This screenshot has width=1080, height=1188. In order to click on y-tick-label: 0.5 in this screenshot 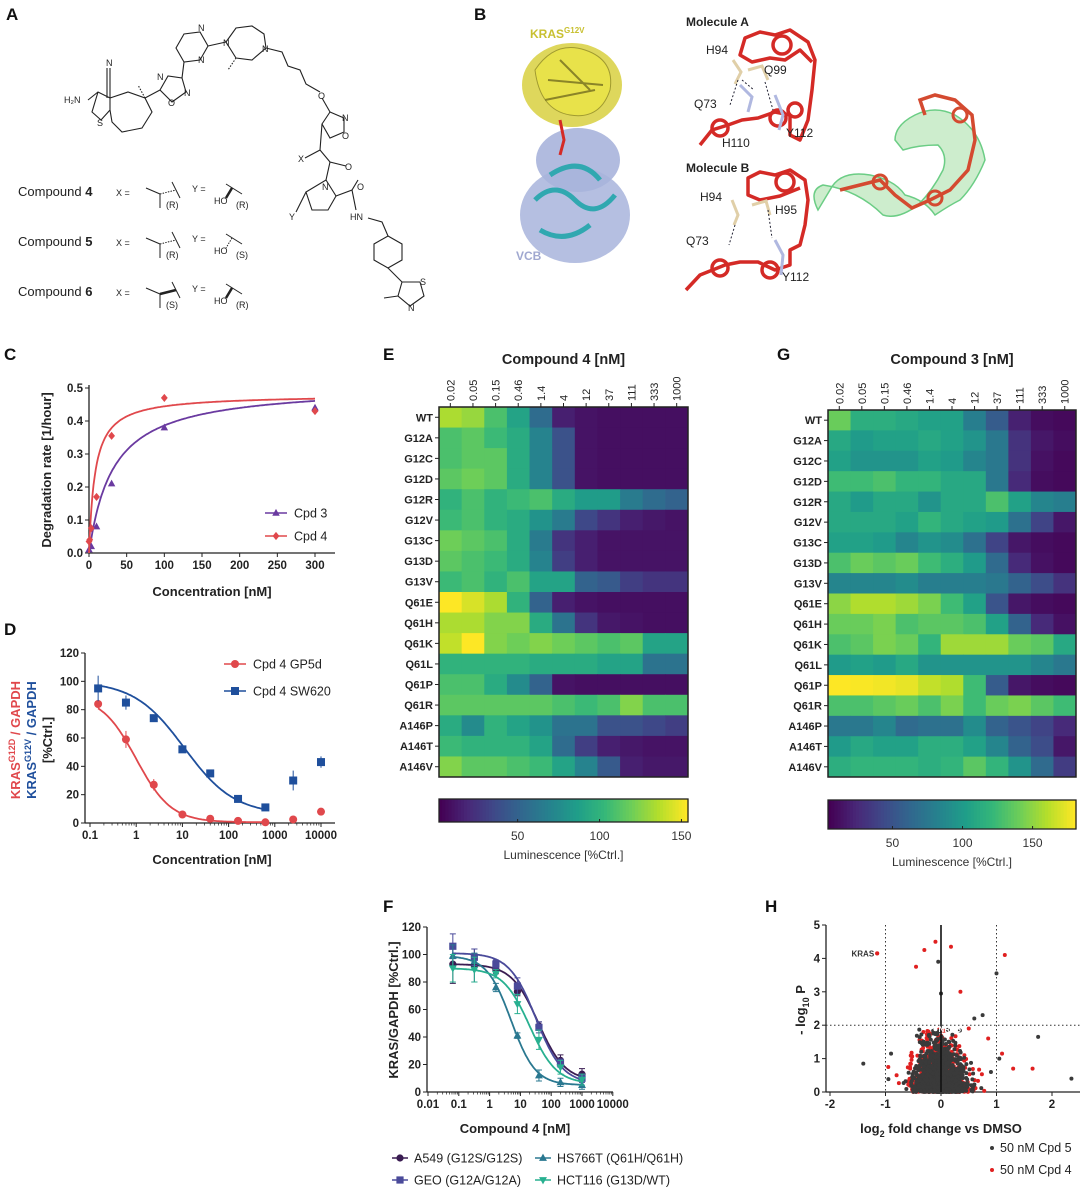, I will do `click(75, 389)`.